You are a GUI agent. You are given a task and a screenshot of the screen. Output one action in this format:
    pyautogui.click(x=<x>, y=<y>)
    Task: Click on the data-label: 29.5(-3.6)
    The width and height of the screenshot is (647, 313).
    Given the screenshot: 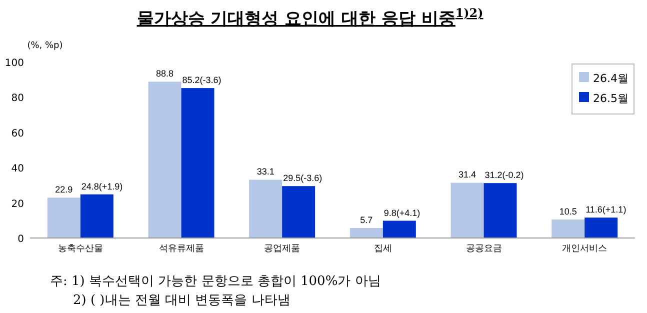 What is the action you would take?
    pyautogui.click(x=302, y=178)
    